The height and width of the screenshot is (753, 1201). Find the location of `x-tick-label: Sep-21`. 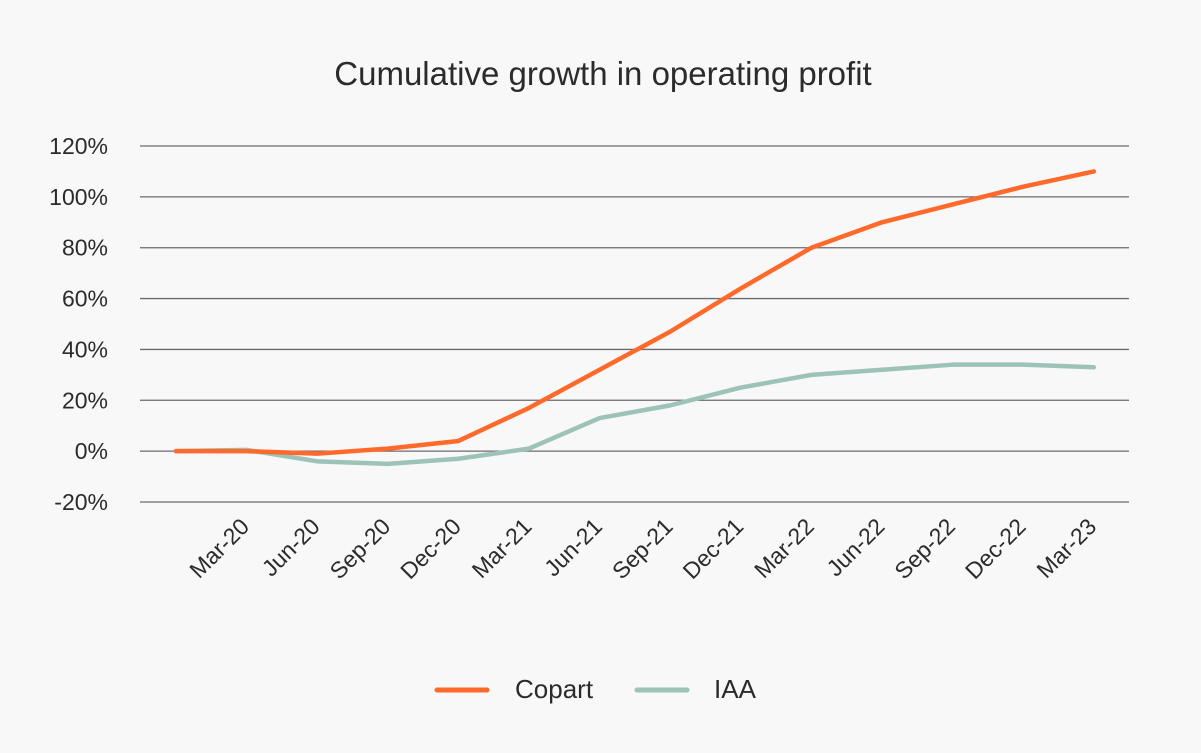

x-tick-label: Sep-21 is located at coordinates (642, 548).